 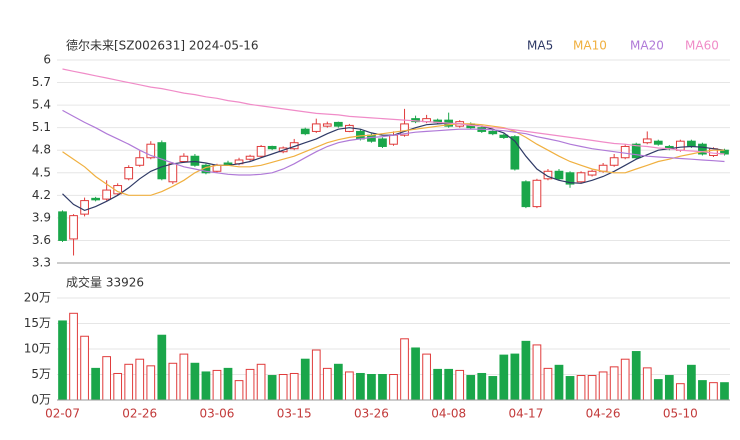 What do you see at coordinates (603, 414) in the screenshot?
I see `x-tick-label: 04-26` at bounding box center [603, 414].